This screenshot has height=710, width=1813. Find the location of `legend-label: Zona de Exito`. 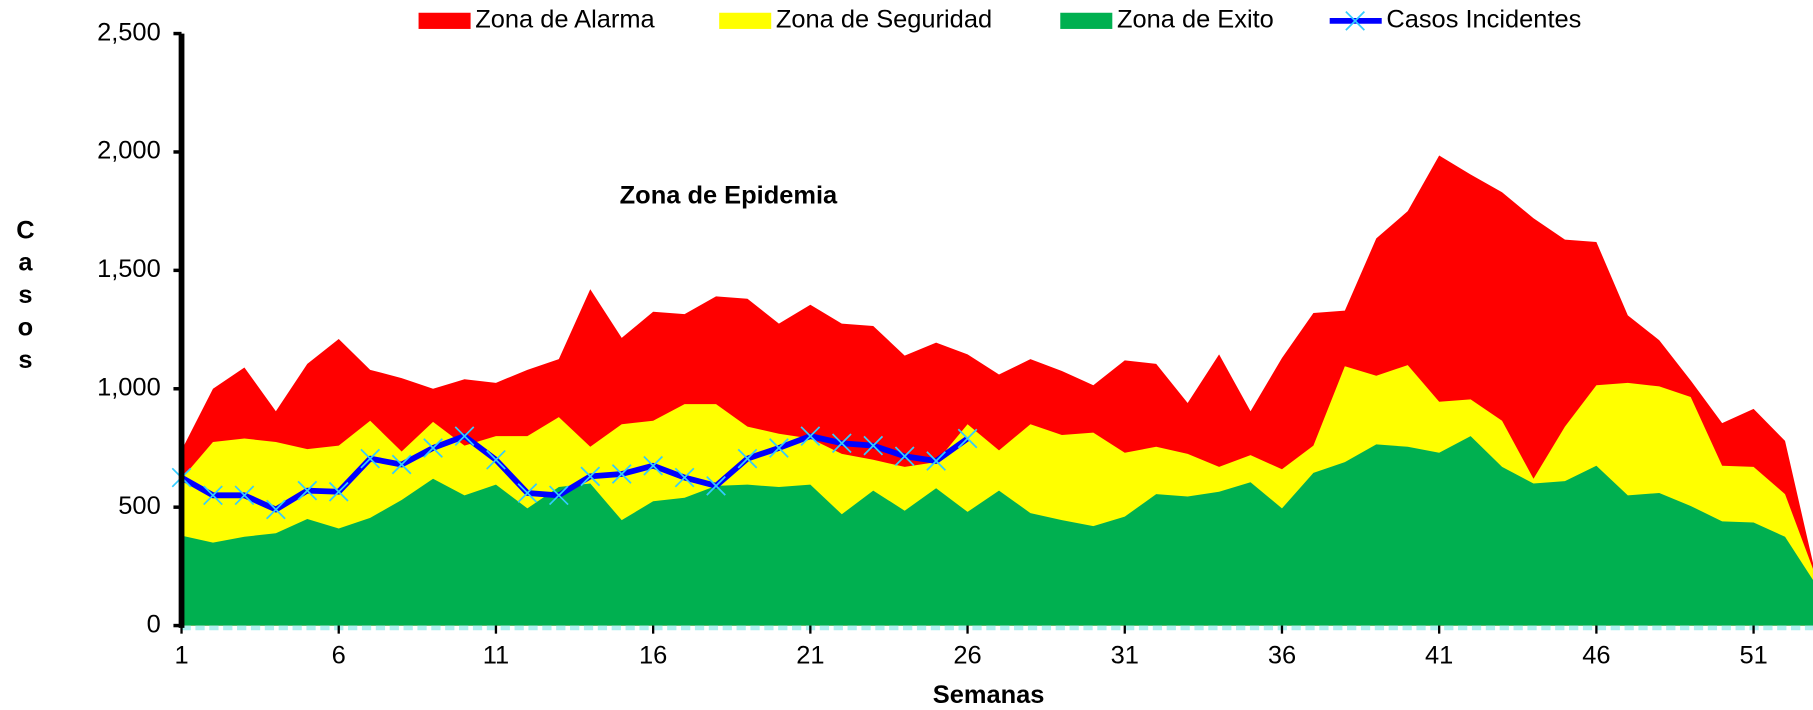

legend-label: Zona de Exito is located at coordinates (1195, 20).